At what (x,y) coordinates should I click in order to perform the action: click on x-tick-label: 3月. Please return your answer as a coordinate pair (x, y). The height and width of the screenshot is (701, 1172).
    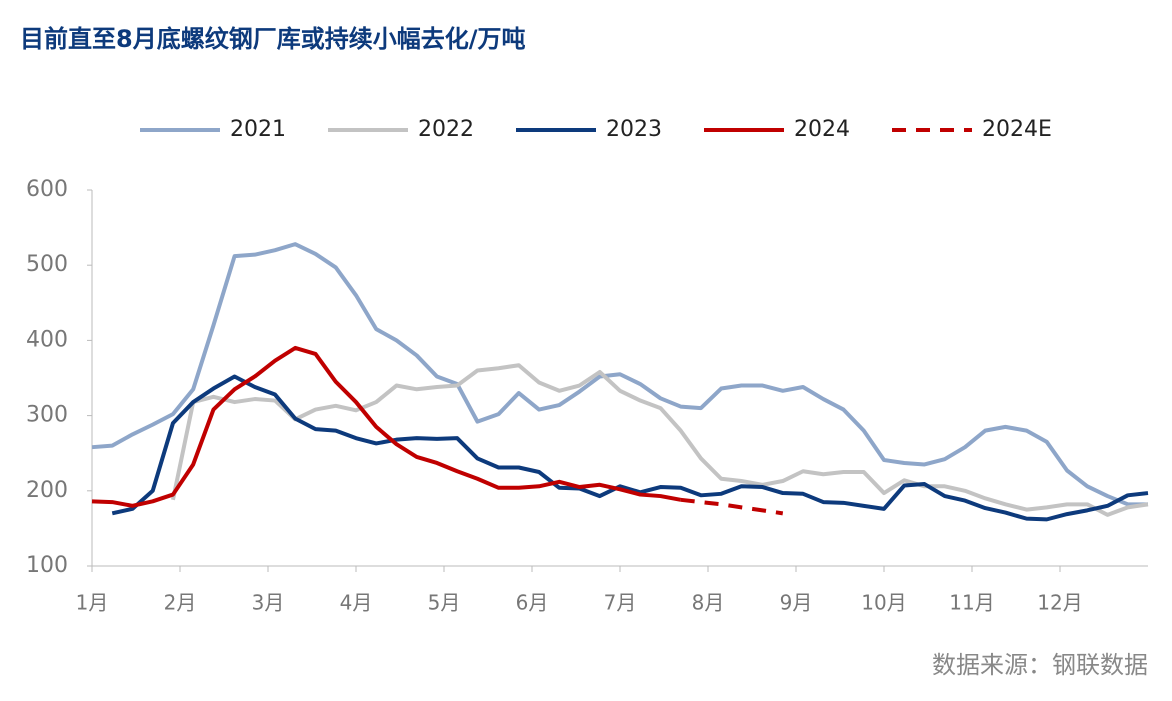
    Looking at the image, I should click on (268, 603).